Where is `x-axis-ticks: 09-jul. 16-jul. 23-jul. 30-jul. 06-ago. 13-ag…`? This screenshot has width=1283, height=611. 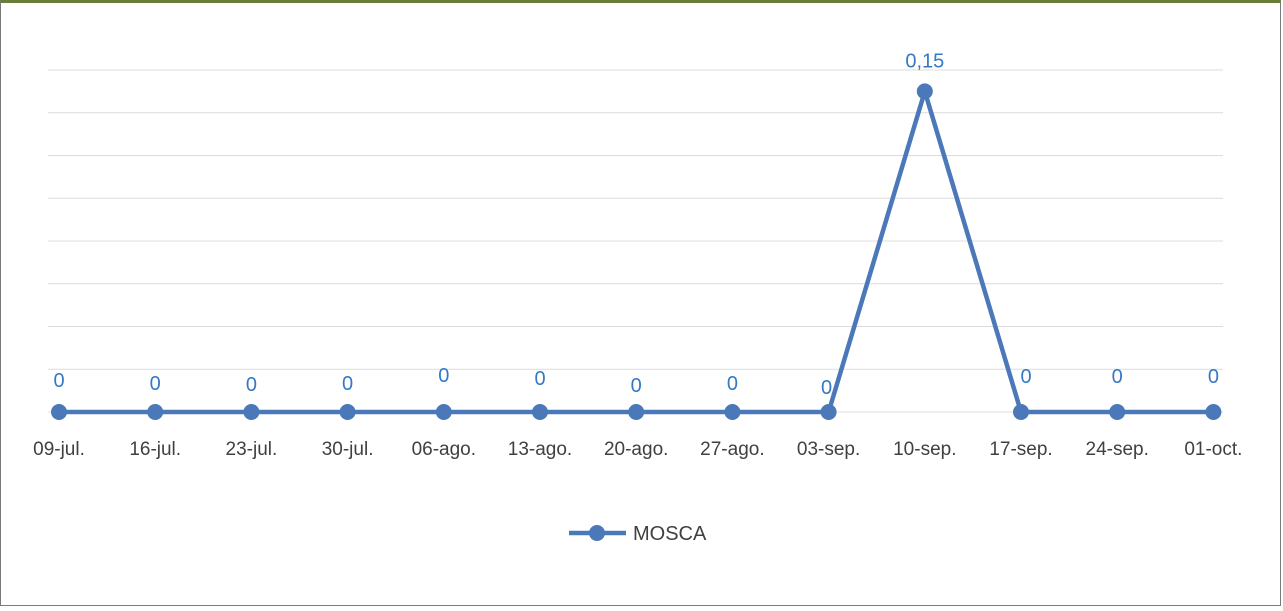 x-axis-ticks: 09-jul. 16-jul. 23-jul. 30-jul. 06-ago. 13-ag… is located at coordinates (637, 449).